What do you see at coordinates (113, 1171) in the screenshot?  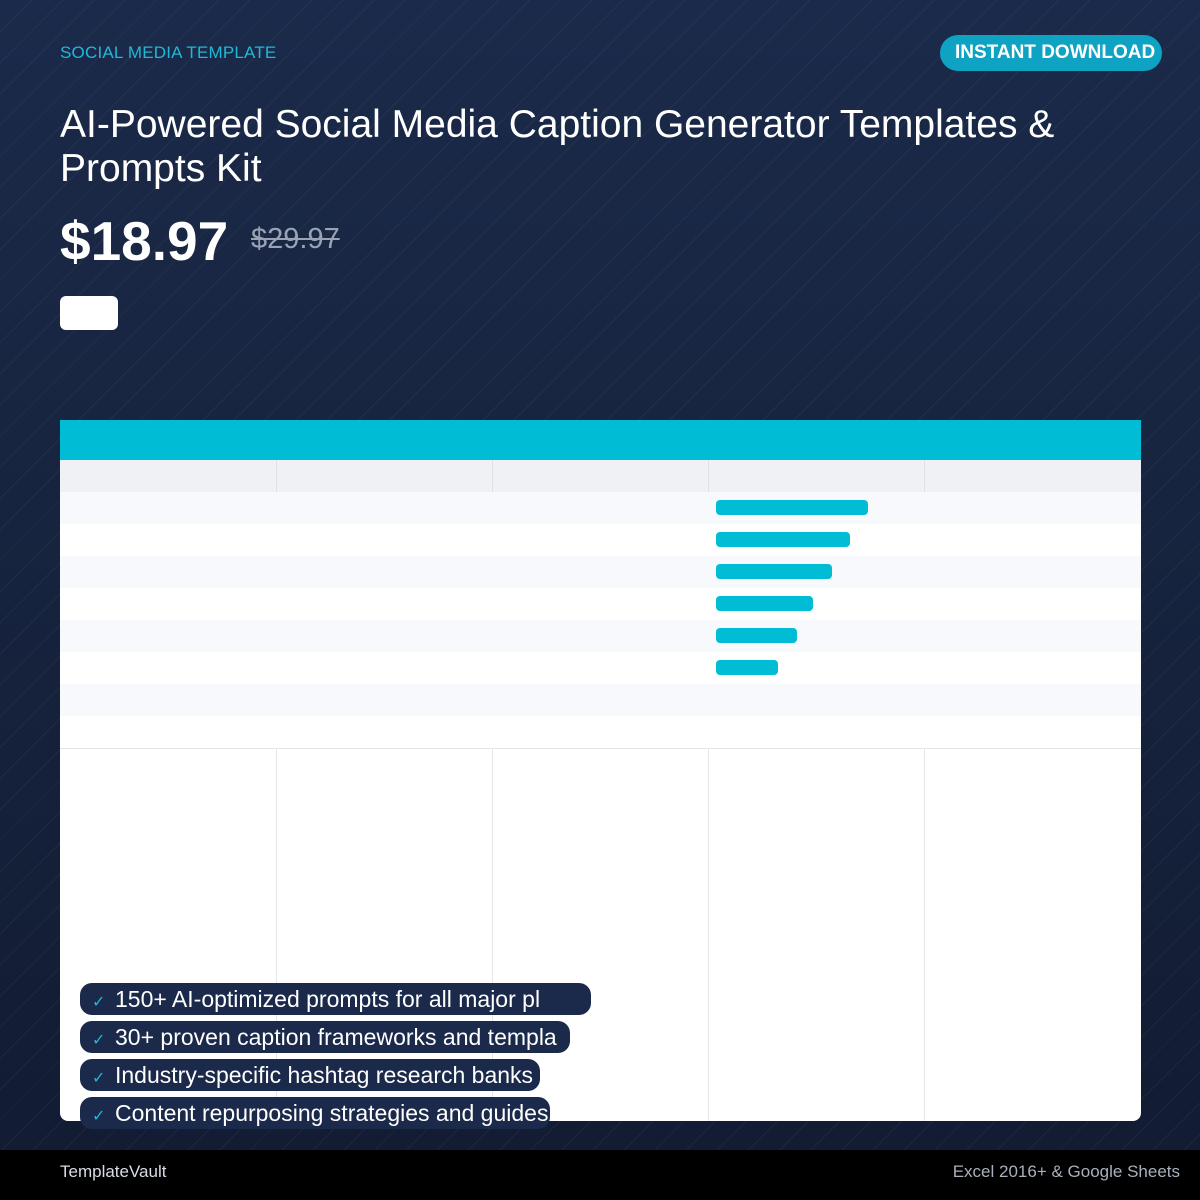 I see `brand-name: TemplateVault` at bounding box center [113, 1171].